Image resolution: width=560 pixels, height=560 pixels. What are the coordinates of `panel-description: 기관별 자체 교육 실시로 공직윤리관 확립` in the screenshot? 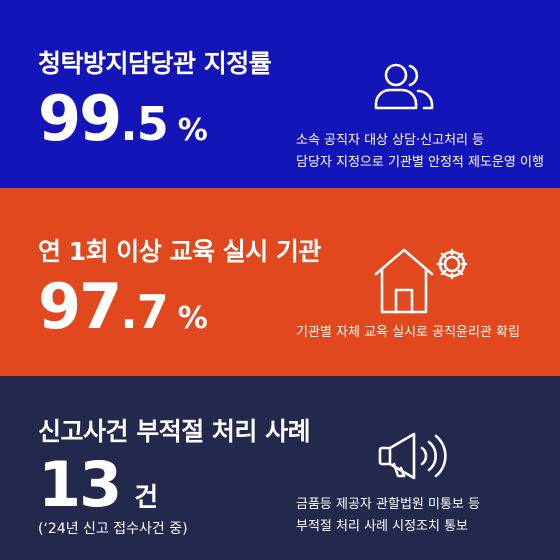 It's located at (408, 333).